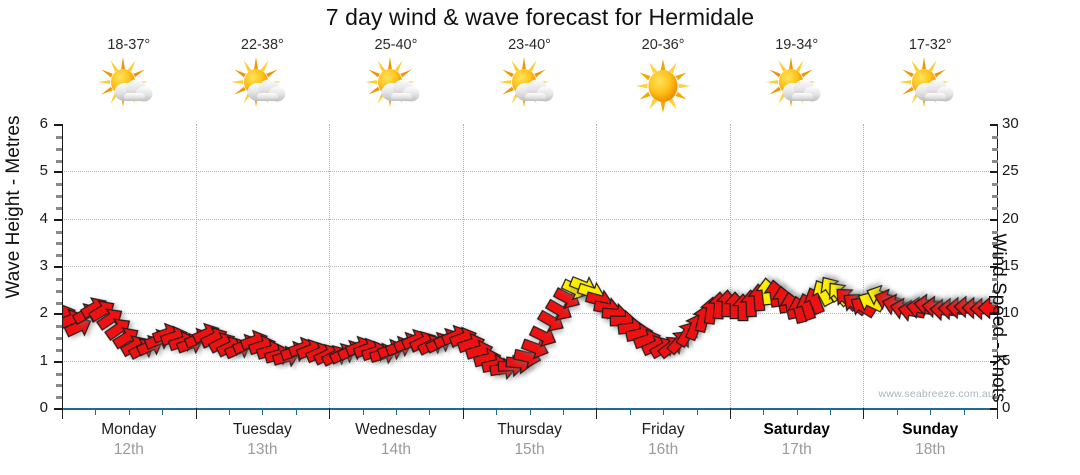 The width and height of the screenshot is (1080, 475). What do you see at coordinates (396, 449) in the screenshot?
I see `day-date: 14th` at bounding box center [396, 449].